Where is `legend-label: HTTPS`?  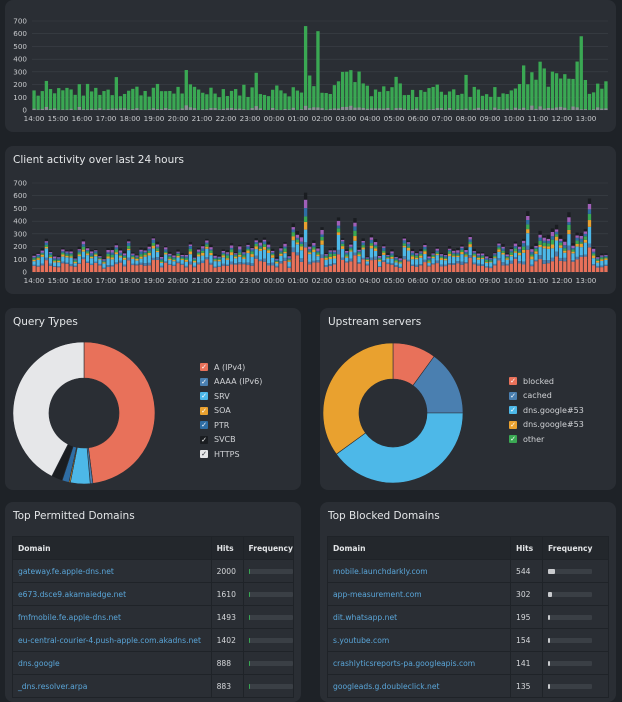 legend-label: HTTPS is located at coordinates (227, 454).